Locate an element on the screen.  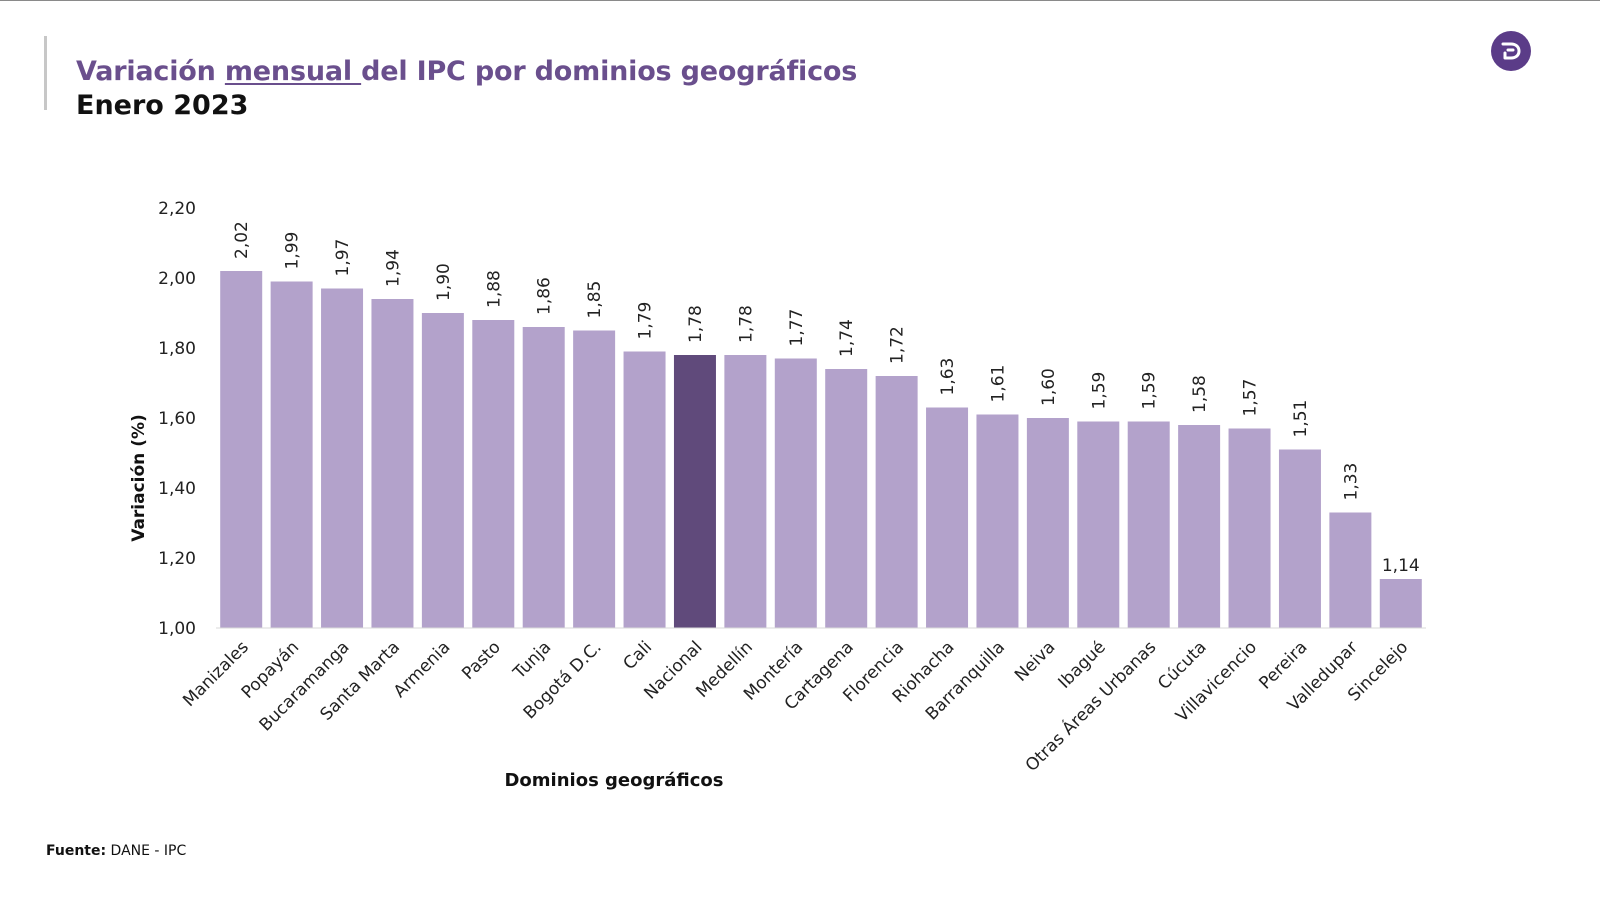
source-label: Fuente: is located at coordinates (76, 851).